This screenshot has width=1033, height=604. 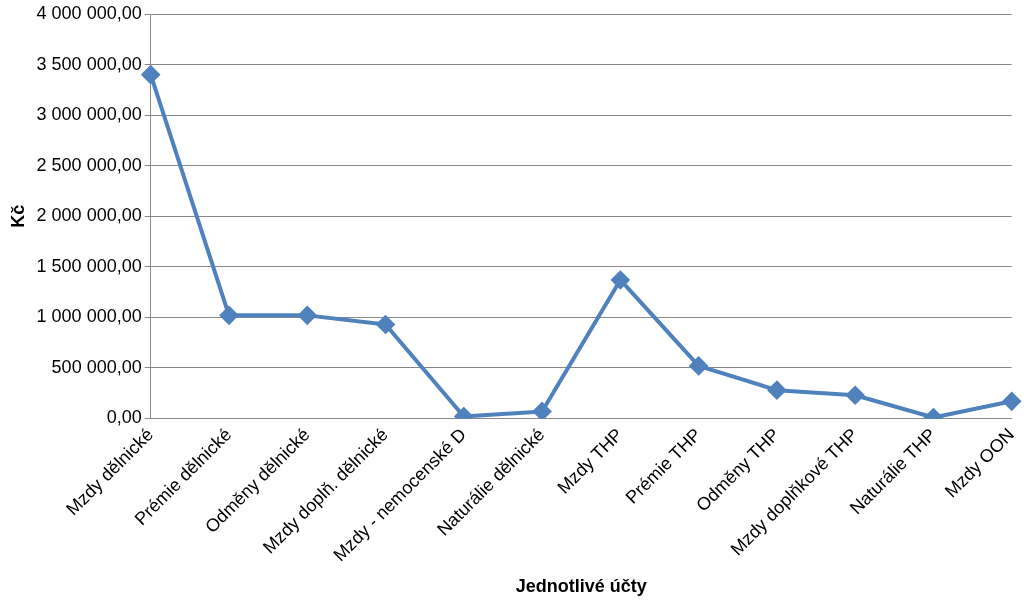 What do you see at coordinates (124, 417) in the screenshot?
I see `y-tick-label: 0,00` at bounding box center [124, 417].